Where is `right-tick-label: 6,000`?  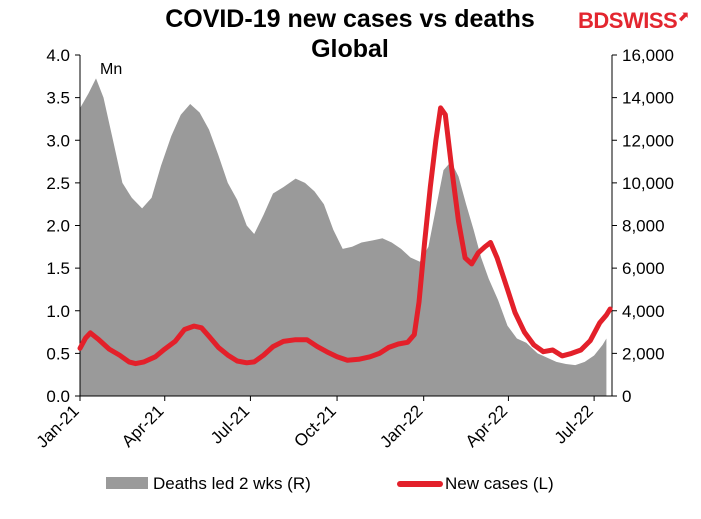 right-tick-label: 6,000 is located at coordinates (643, 268).